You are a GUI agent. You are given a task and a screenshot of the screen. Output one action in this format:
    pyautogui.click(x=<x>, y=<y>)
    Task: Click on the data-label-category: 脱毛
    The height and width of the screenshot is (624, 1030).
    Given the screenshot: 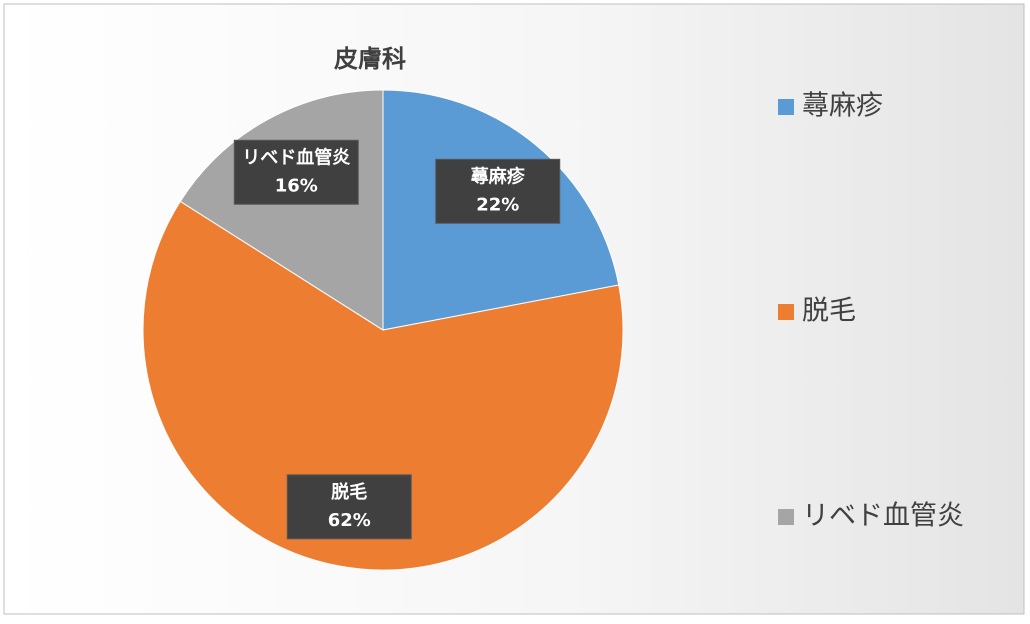 What is the action you would take?
    pyautogui.click(x=349, y=492)
    